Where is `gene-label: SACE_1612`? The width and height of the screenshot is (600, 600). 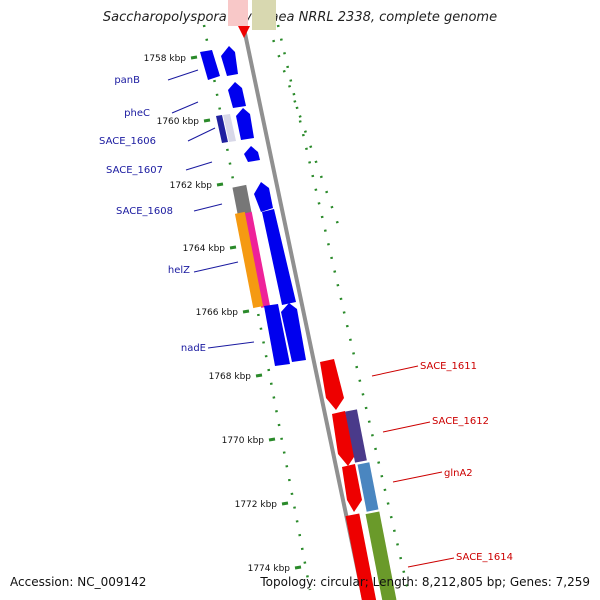 gene-label: SACE_1612 is located at coordinates (460, 421).